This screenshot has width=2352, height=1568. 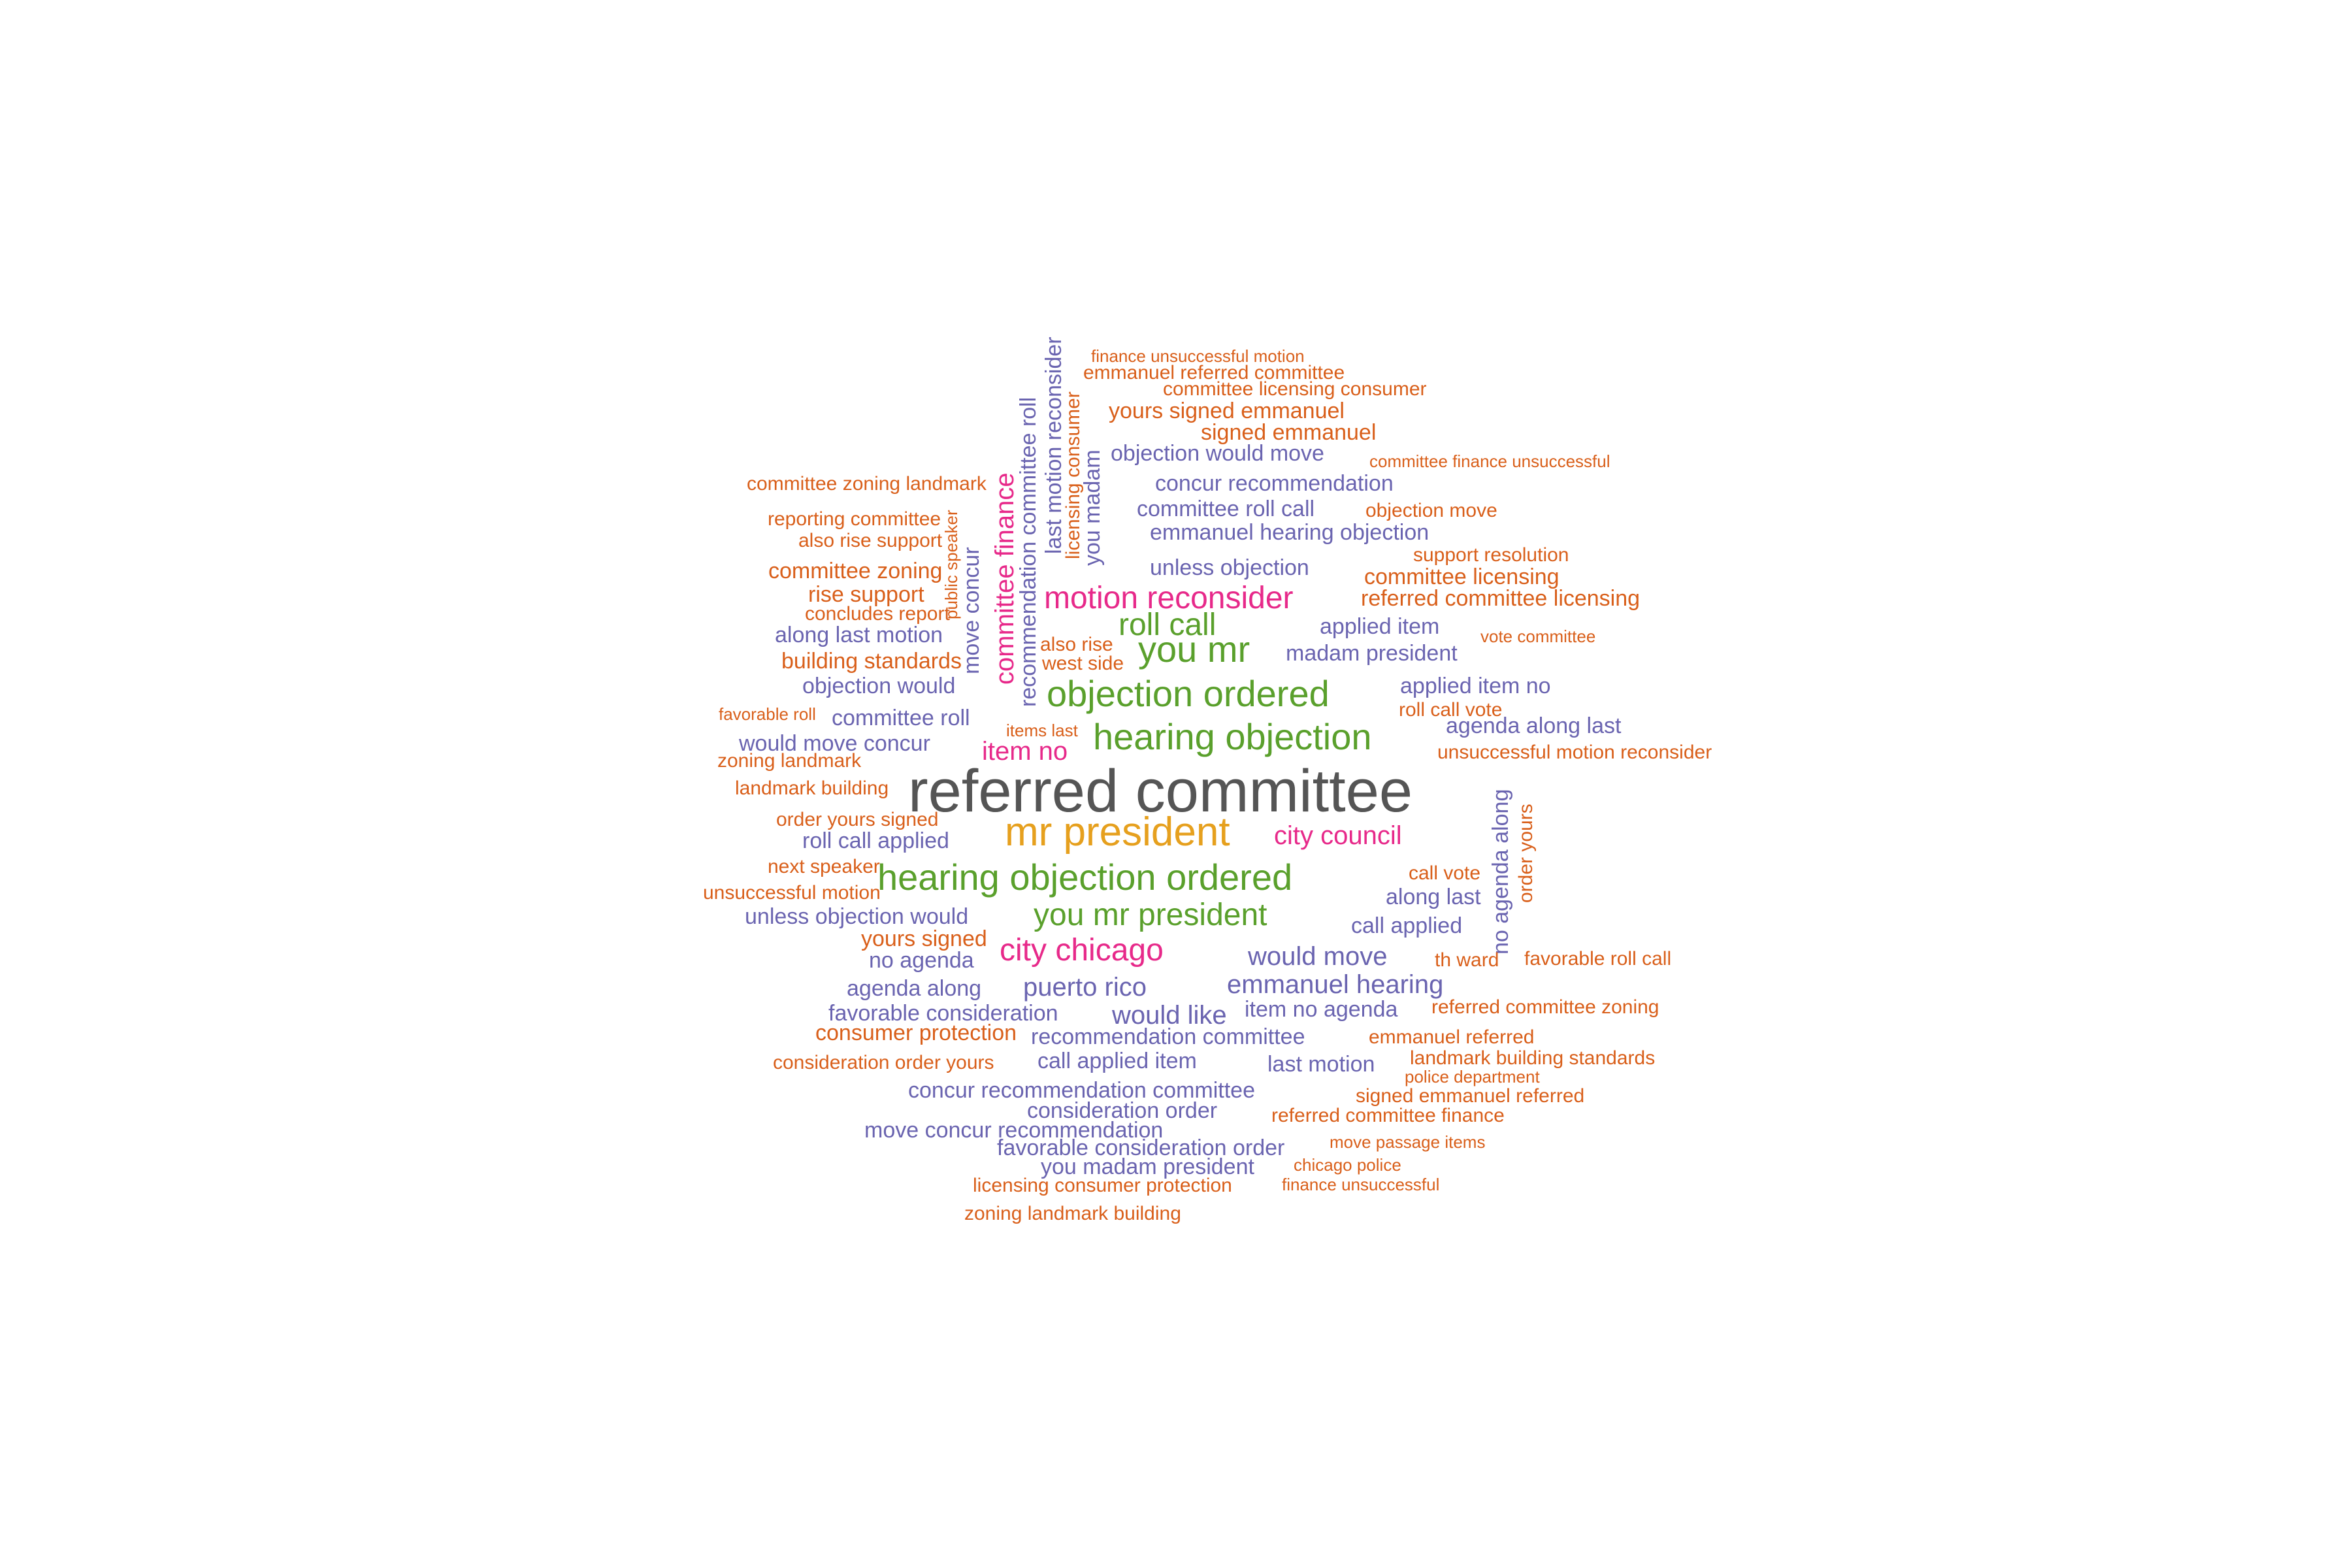 I want to click on word-emmanuel-referred-committee: emmanuel referred committee, so click(x=1214, y=373).